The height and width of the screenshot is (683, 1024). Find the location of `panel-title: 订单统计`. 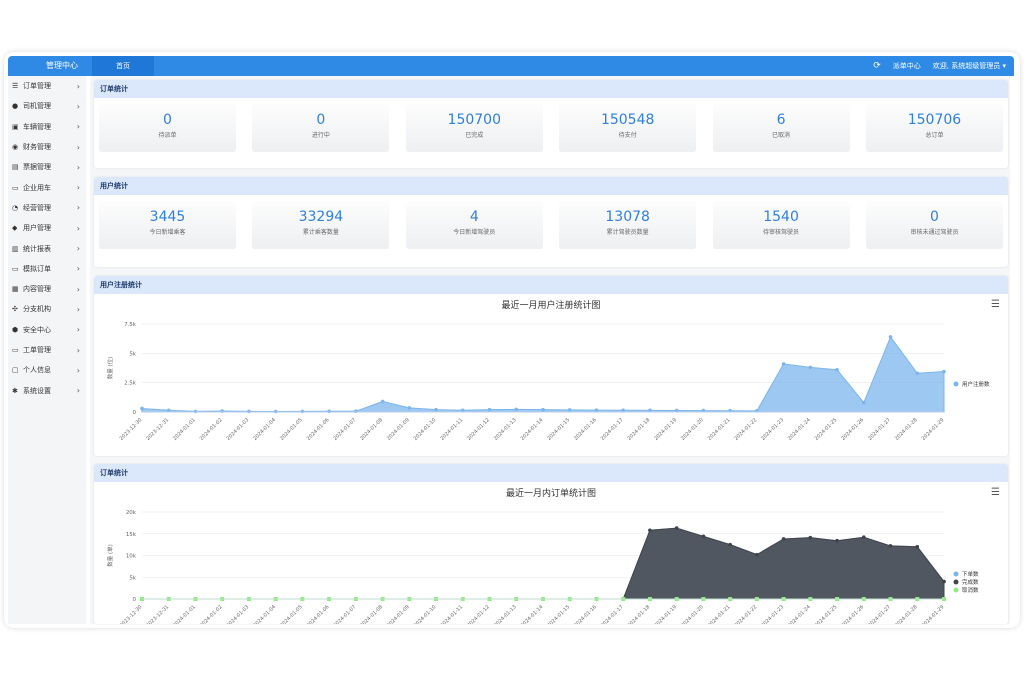

panel-title: 订单统计 is located at coordinates (551, 473).